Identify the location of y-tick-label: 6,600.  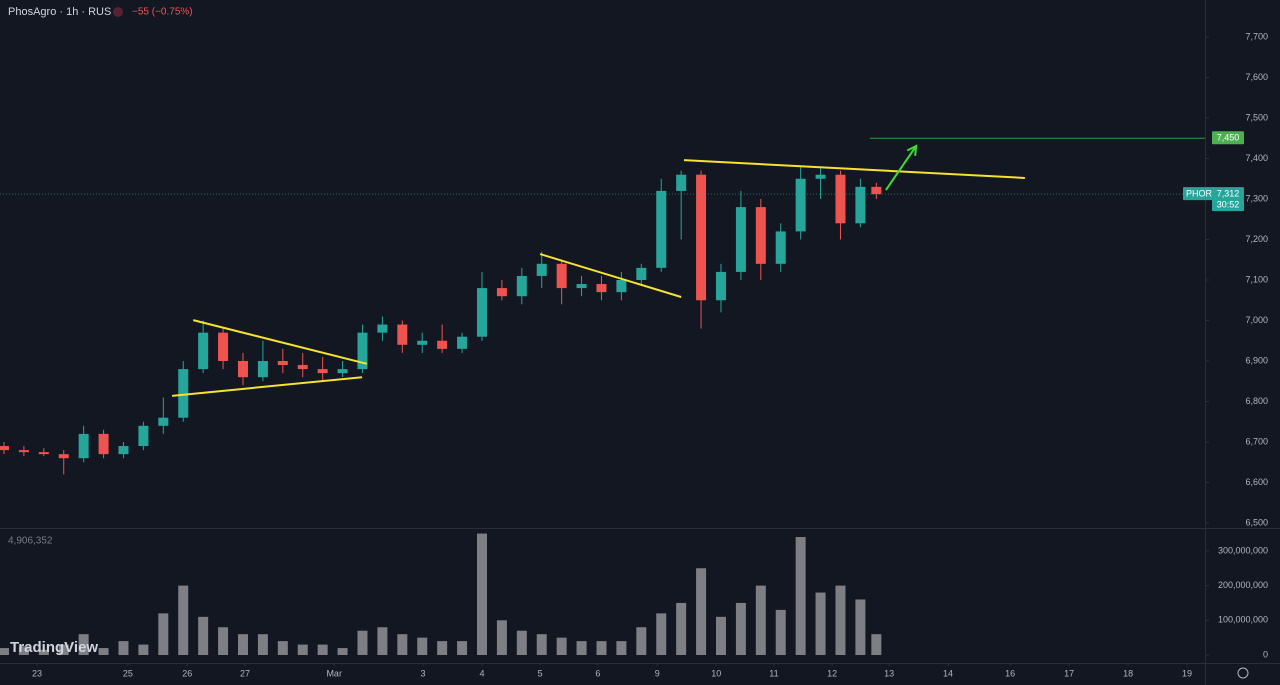
(1256, 482).